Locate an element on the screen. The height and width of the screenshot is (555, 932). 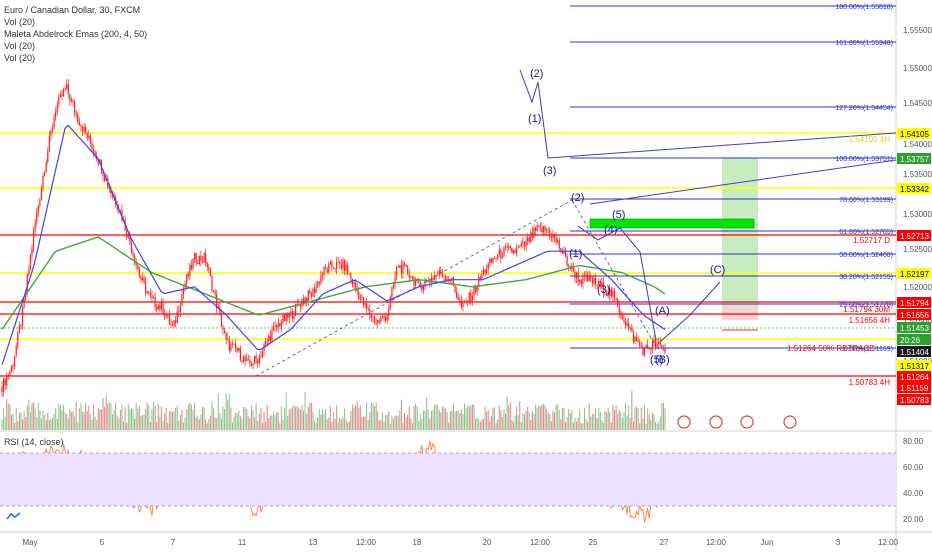
event-icons is located at coordinates (737, 422).